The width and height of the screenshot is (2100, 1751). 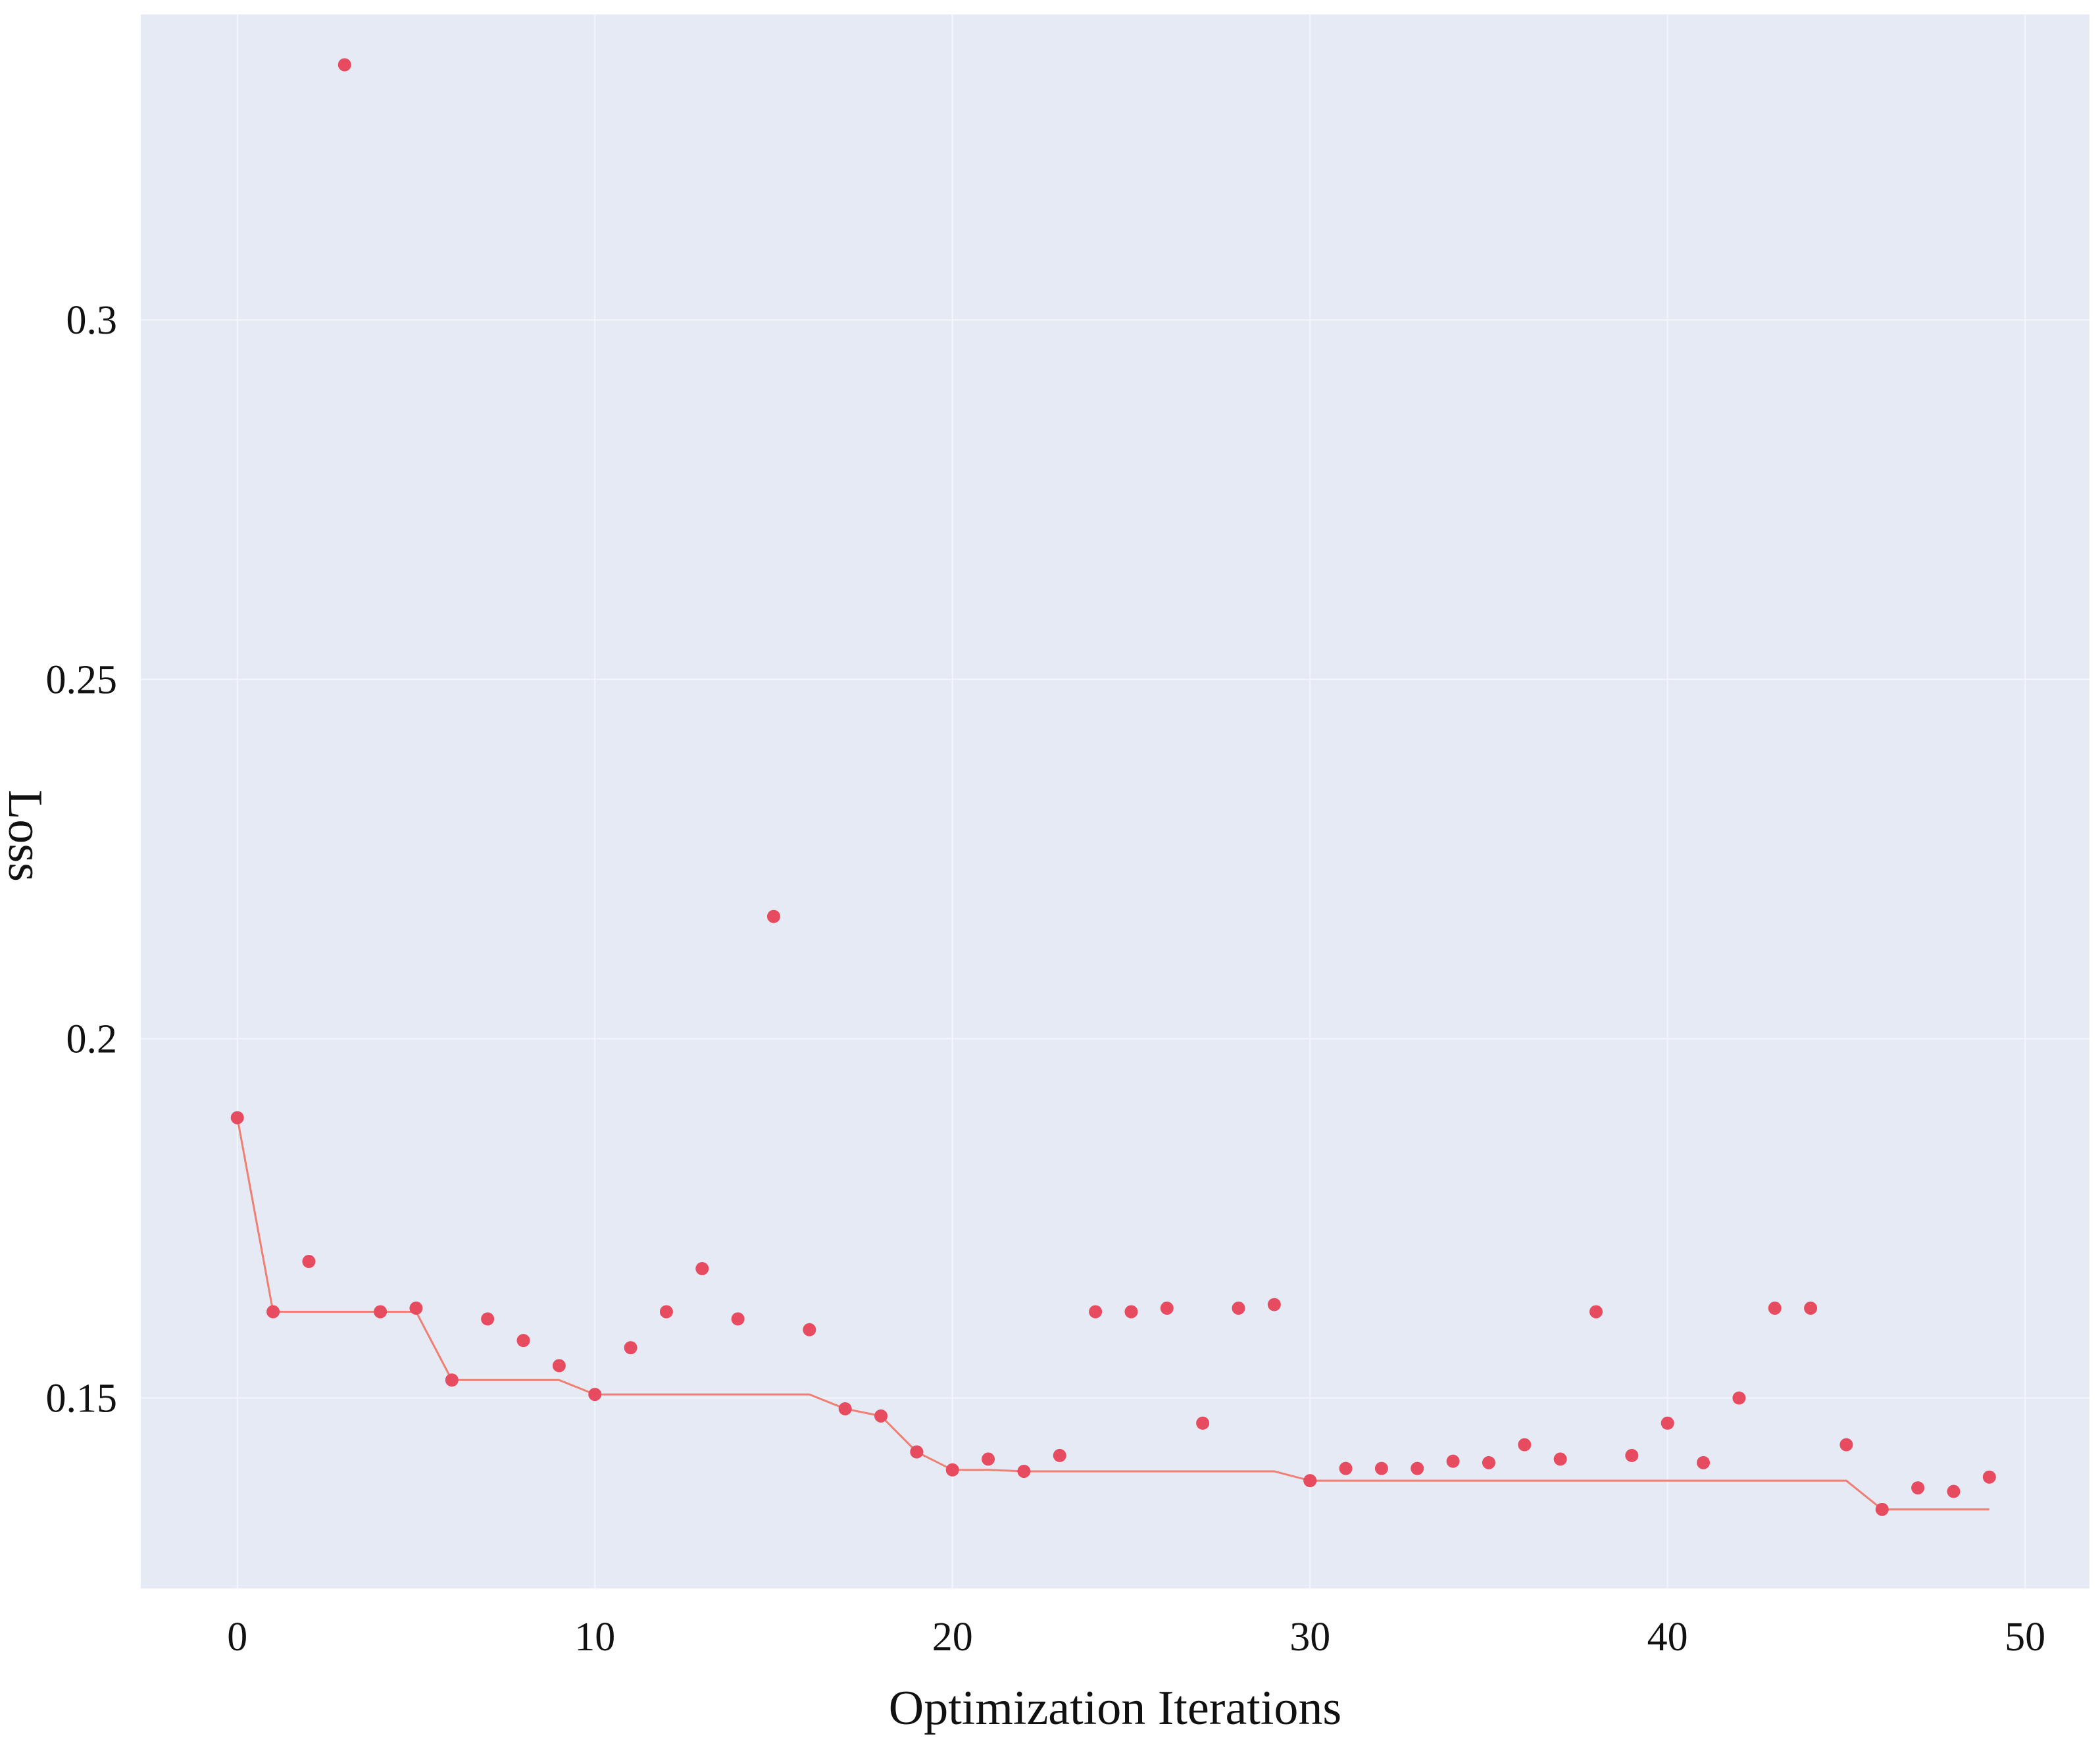 What do you see at coordinates (82, 1399) in the screenshot?
I see `y-tick-label: 0.15` at bounding box center [82, 1399].